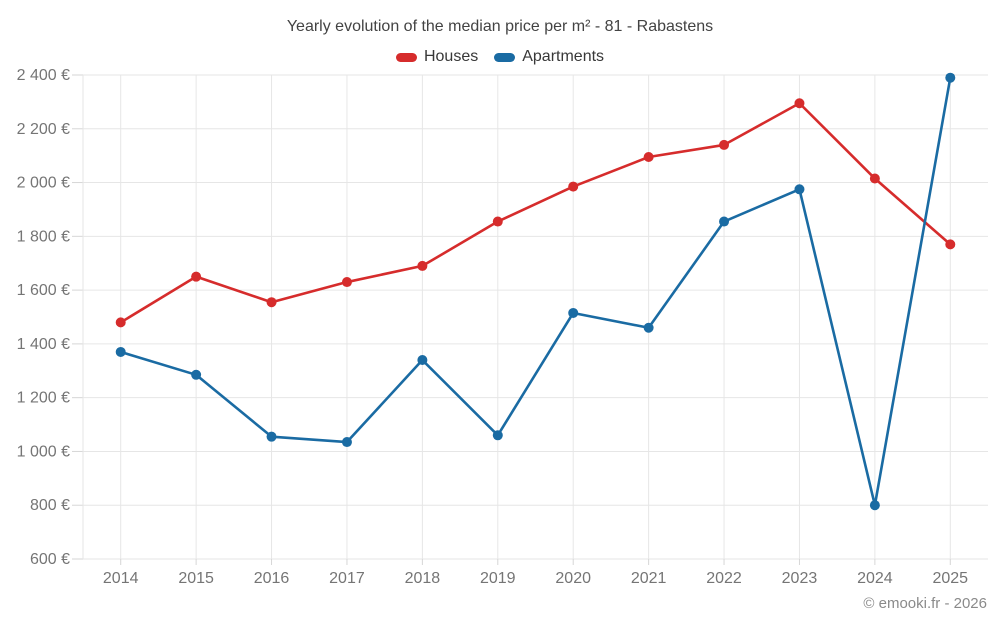 Image resolution: width=1000 pixels, height=625 pixels. I want to click on point-houses-2020, so click(573, 186).